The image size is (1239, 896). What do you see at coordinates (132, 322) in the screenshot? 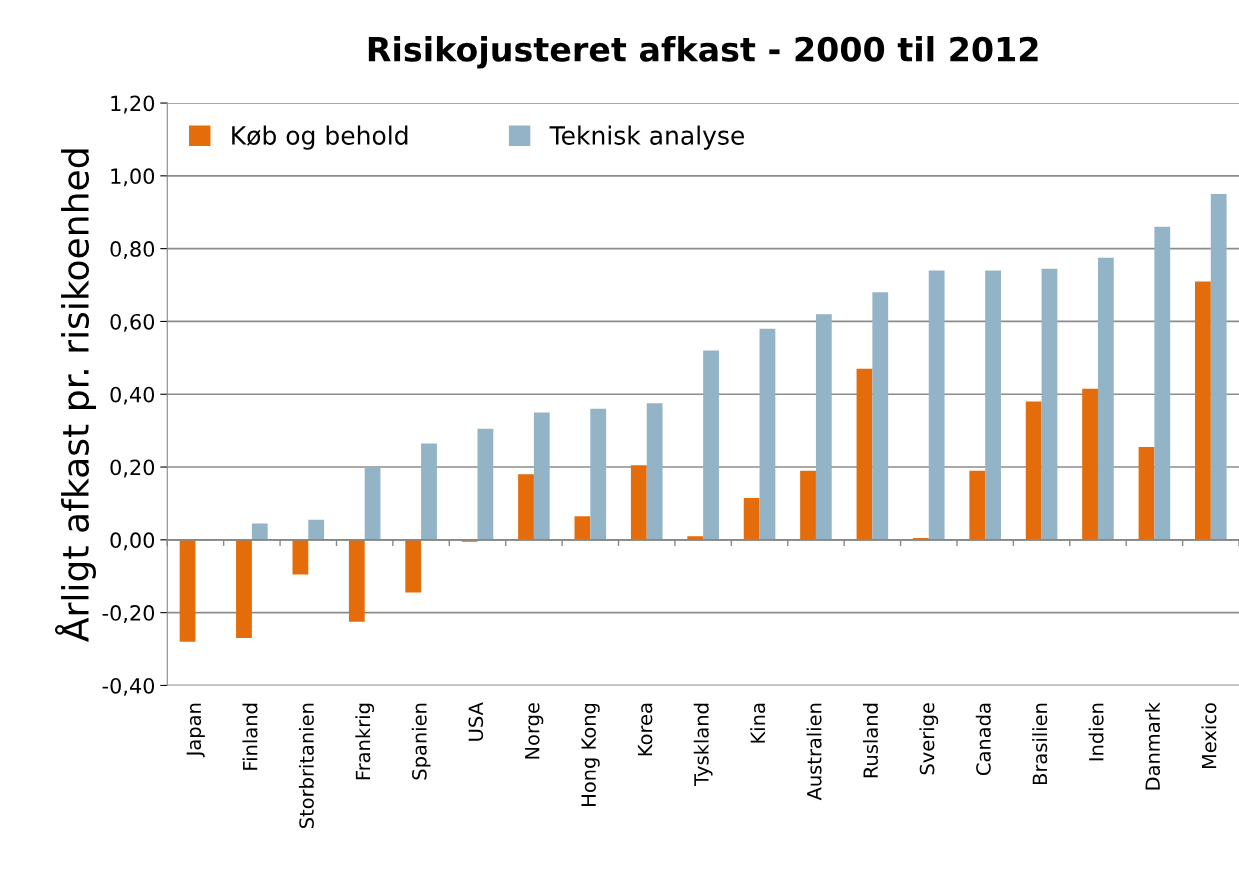
I see `y-tick-label: 0,60` at bounding box center [132, 322].